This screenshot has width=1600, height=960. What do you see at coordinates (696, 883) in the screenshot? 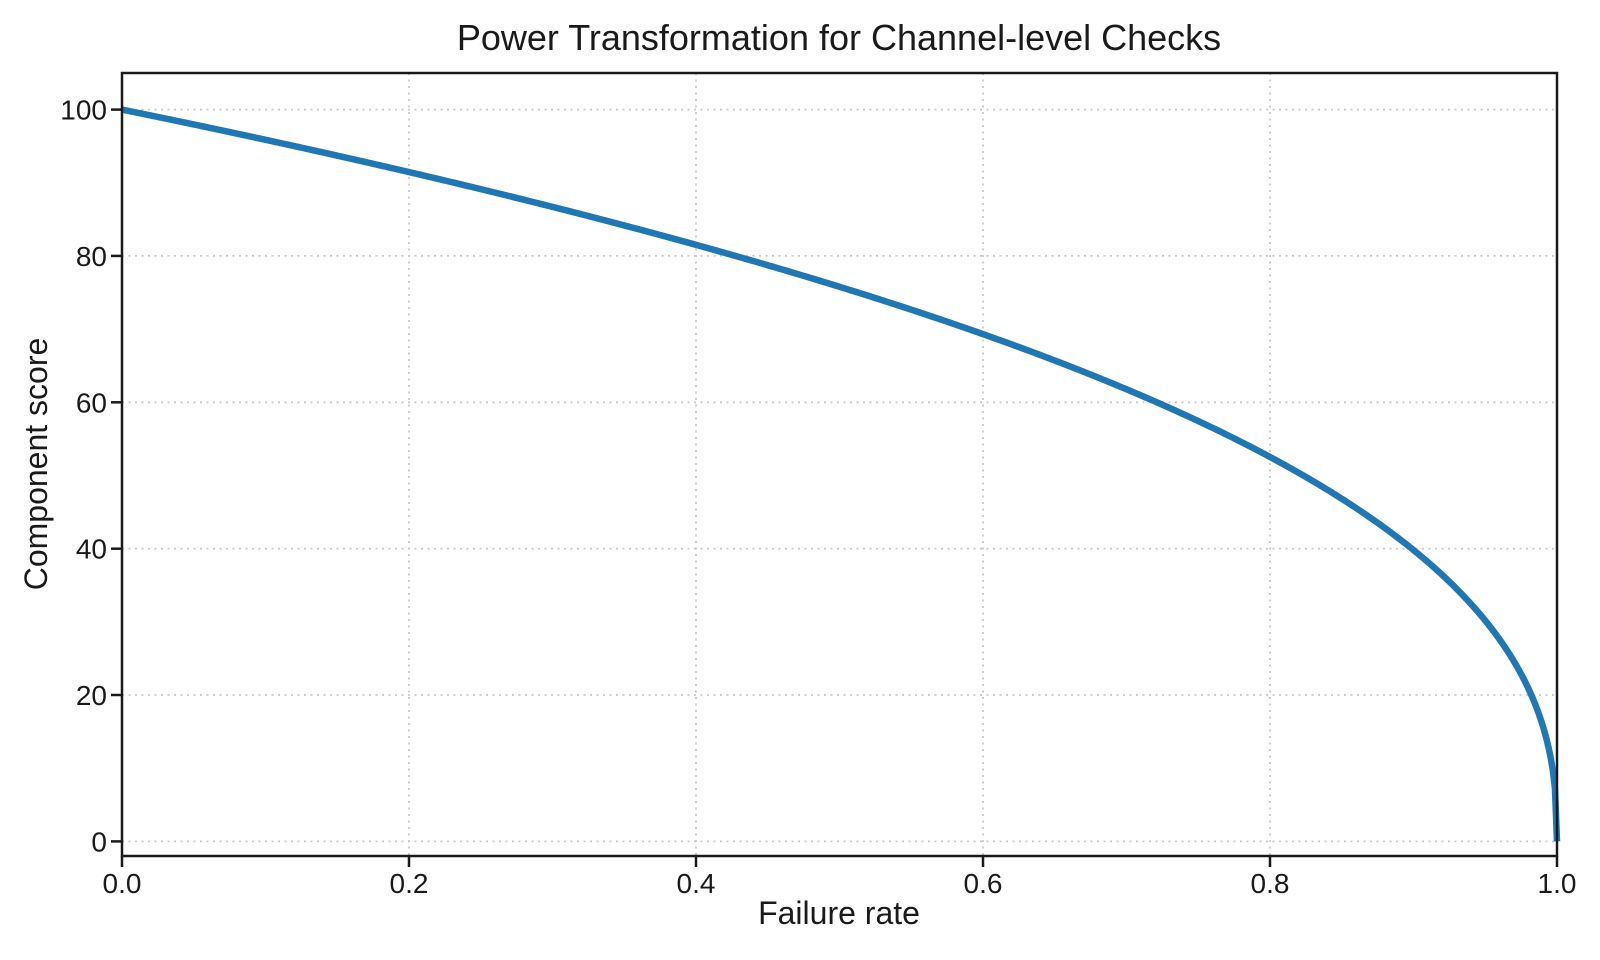
I see `x-tick-label: 0.4` at bounding box center [696, 883].